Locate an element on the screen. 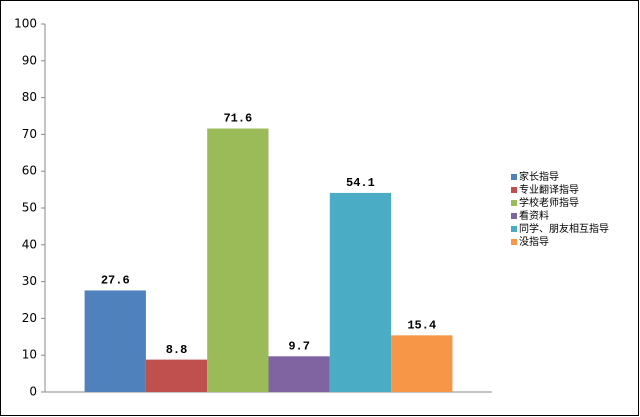  value-label: 27.6 is located at coordinates (115, 281).